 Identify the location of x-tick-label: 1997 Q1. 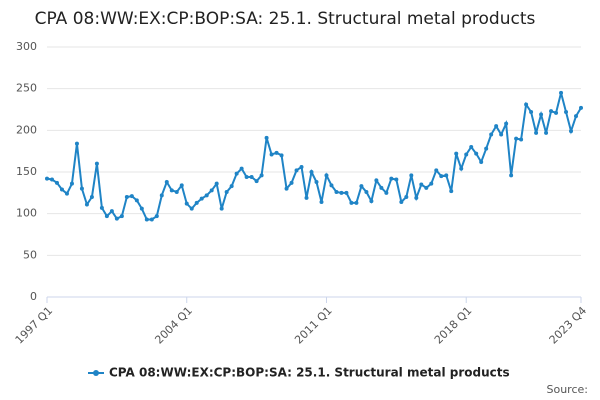
(34, 325).